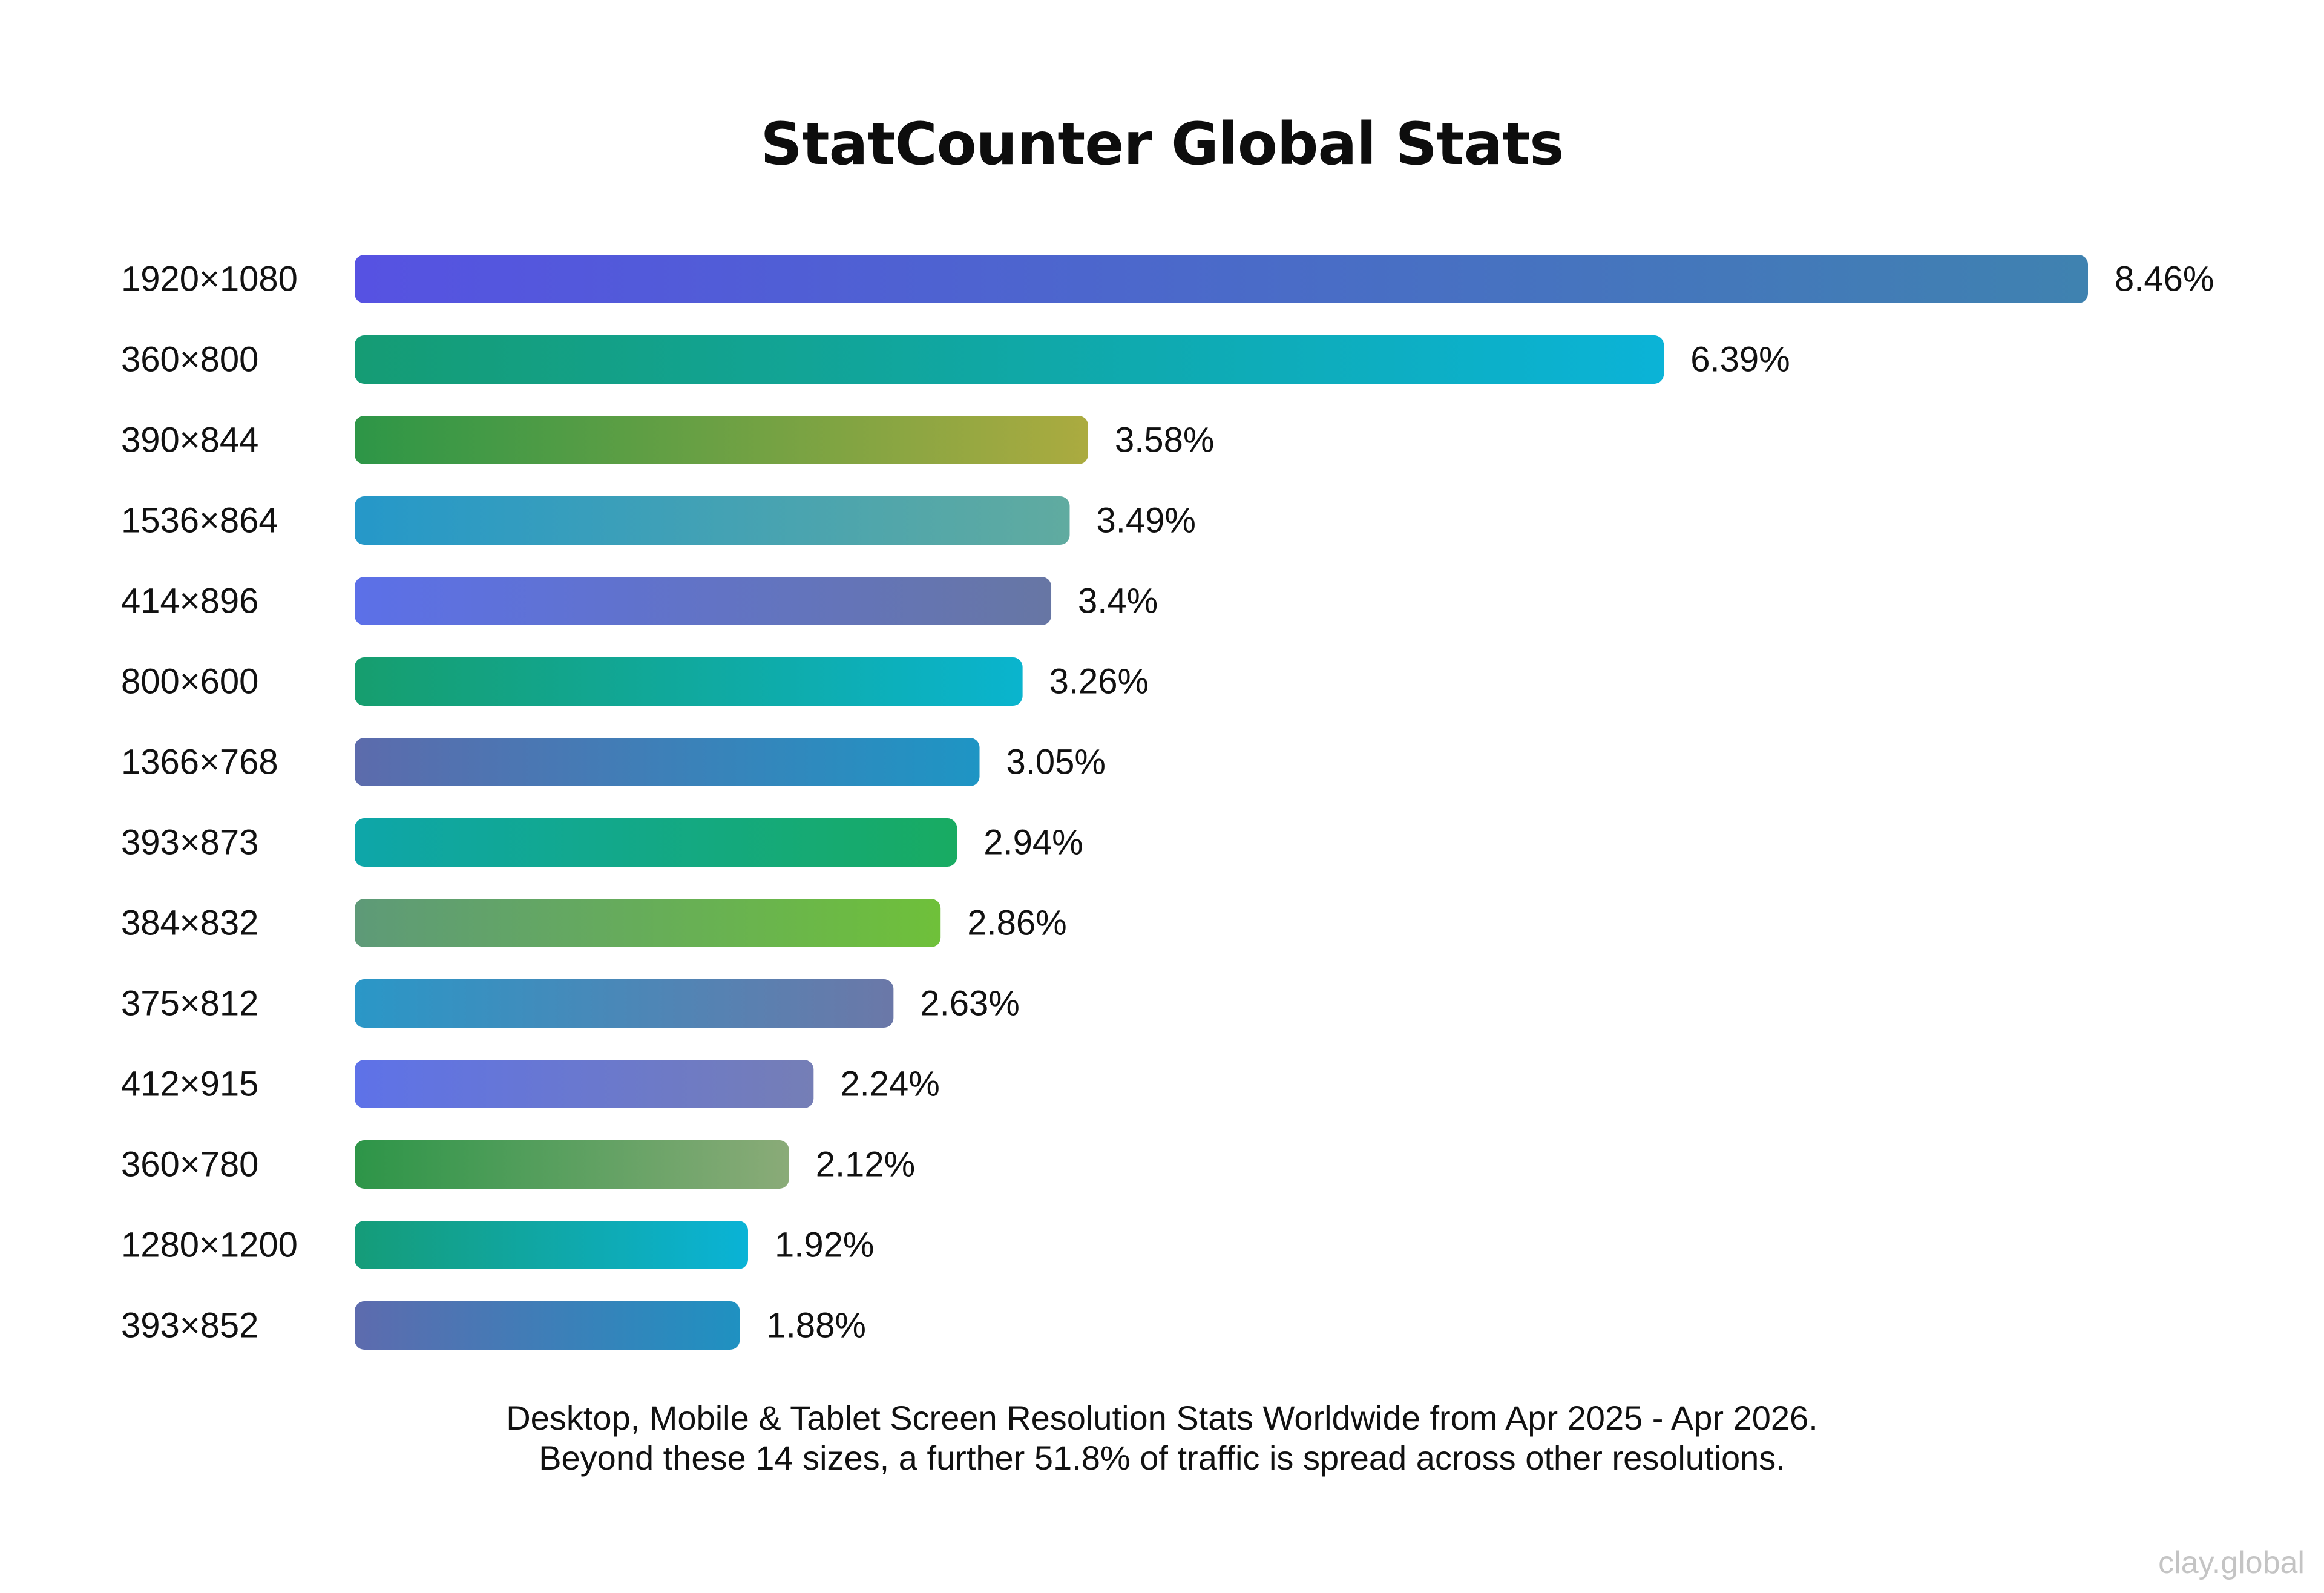 The height and width of the screenshot is (1593, 2324). I want to click on bar-row: 1366×768 3.05%, so click(613, 762).